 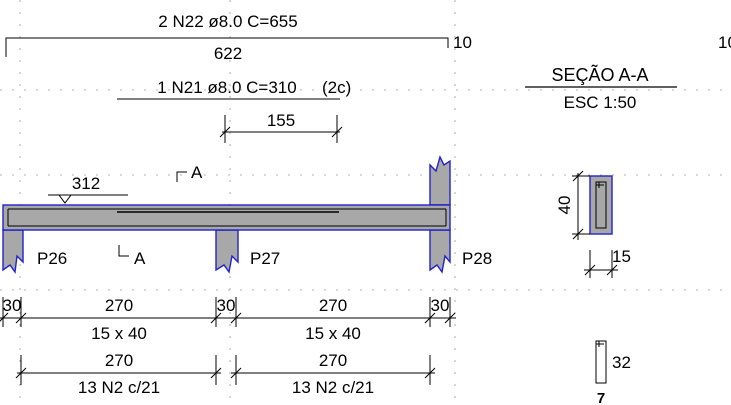 I want to click on stirrup-width-label: 7, so click(x=601, y=397).